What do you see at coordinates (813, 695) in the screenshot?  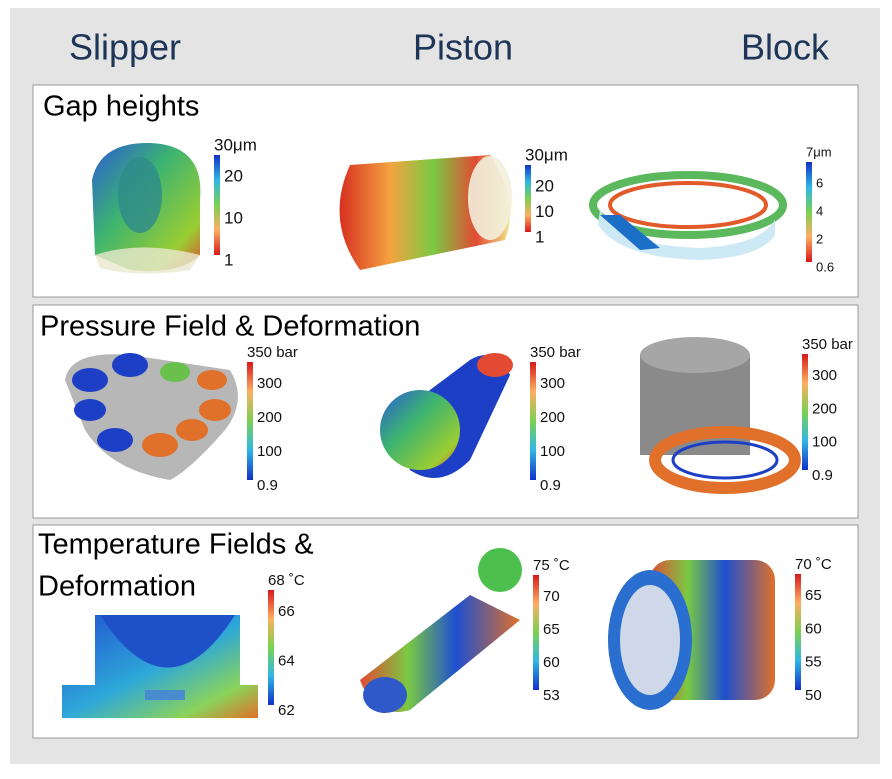 I see `colorbar-label: 50` at bounding box center [813, 695].